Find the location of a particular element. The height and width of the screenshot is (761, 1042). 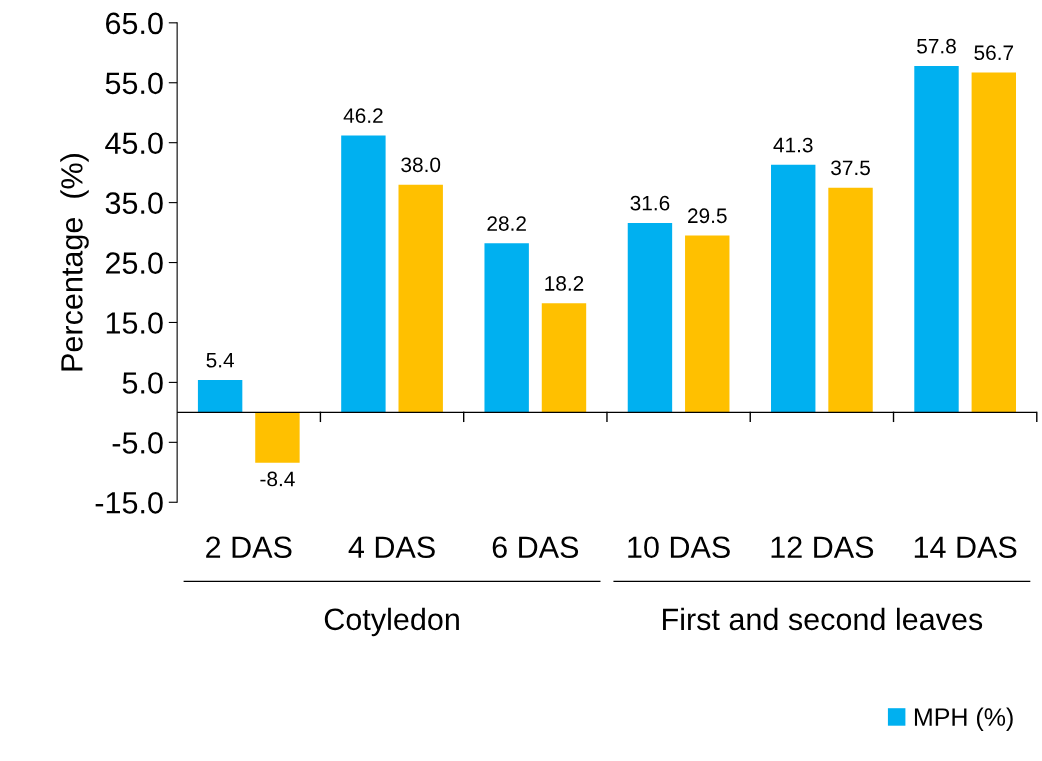

legend-label: MPH (%) is located at coordinates (963, 719).